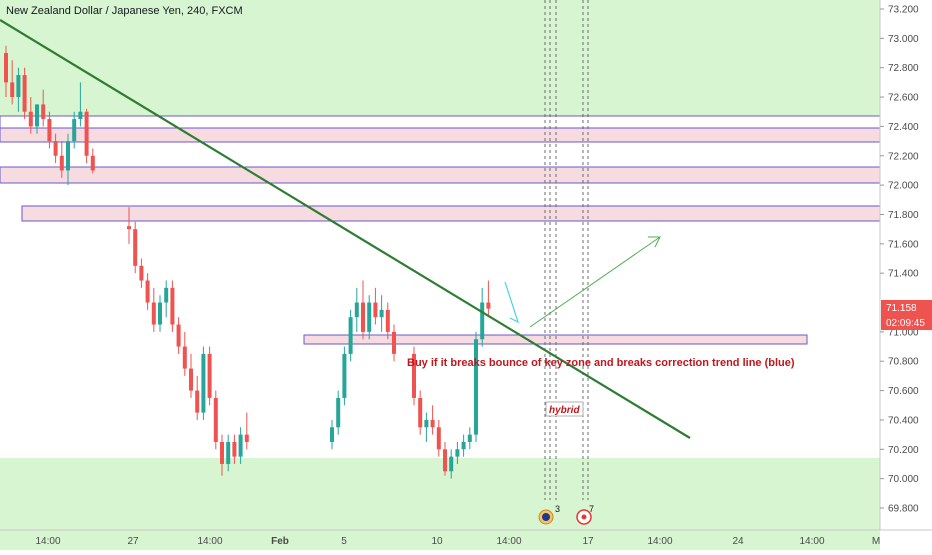  I want to click on projection-arrow, so click(595, 282).